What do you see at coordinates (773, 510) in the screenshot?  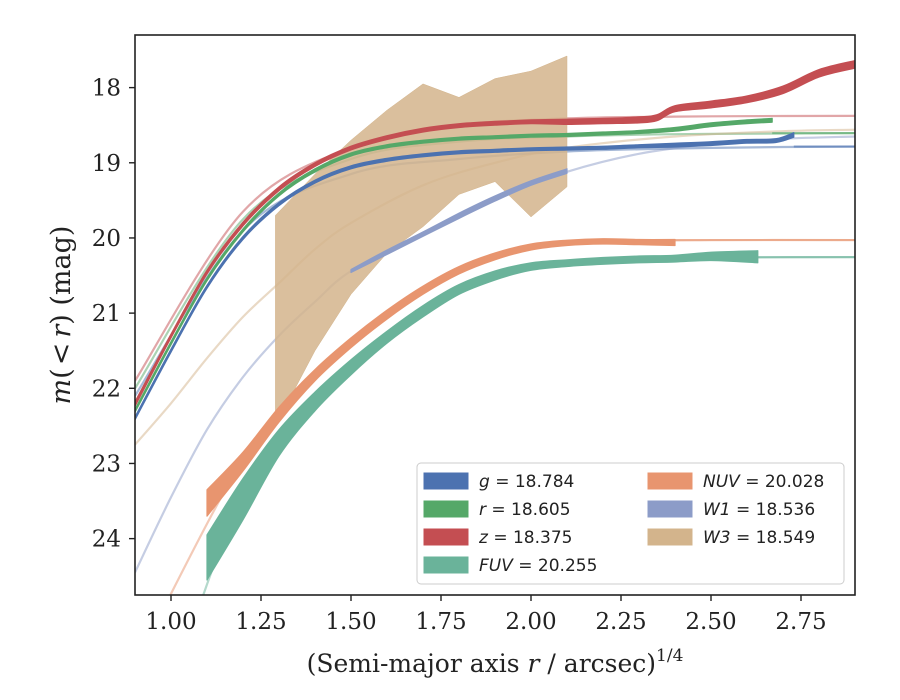 I see `legend-value-w1: = 18.536` at bounding box center [773, 510].